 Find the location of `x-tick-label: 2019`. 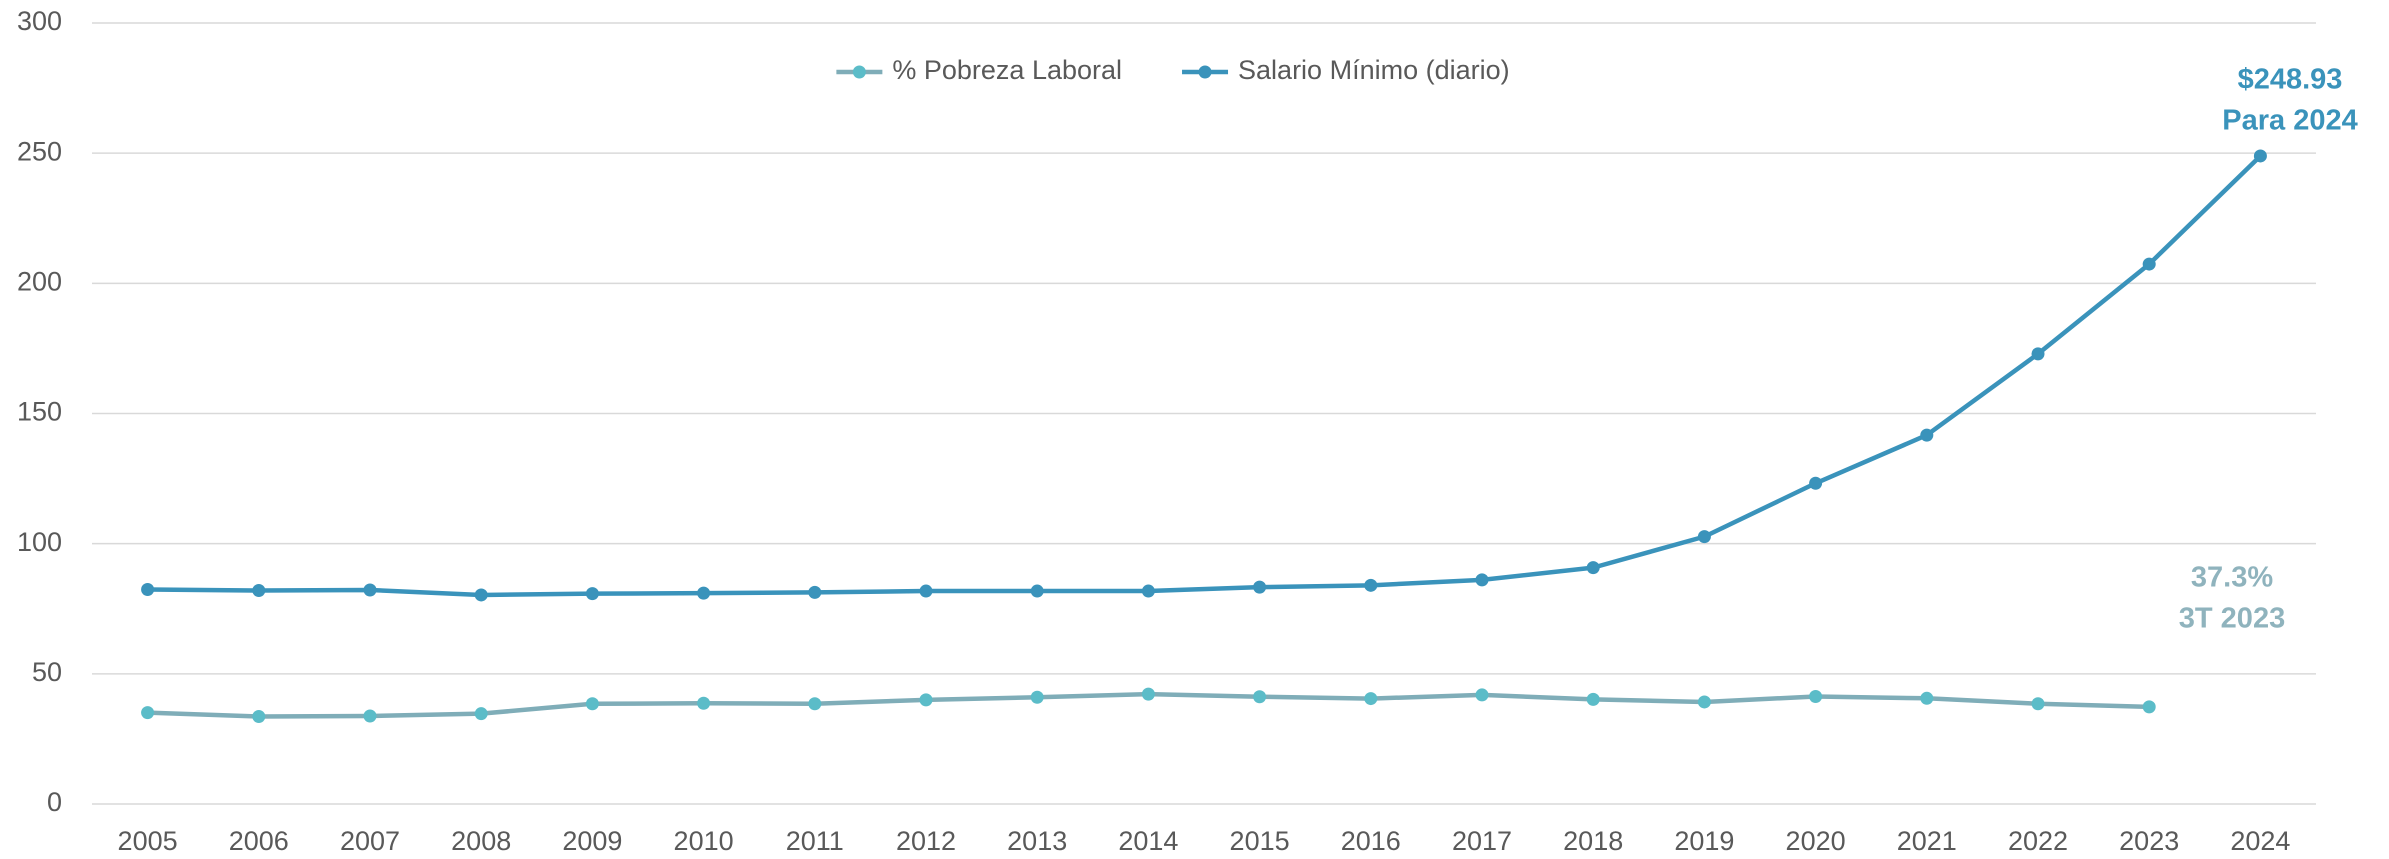

x-tick-label: 2019 is located at coordinates (1704, 841).